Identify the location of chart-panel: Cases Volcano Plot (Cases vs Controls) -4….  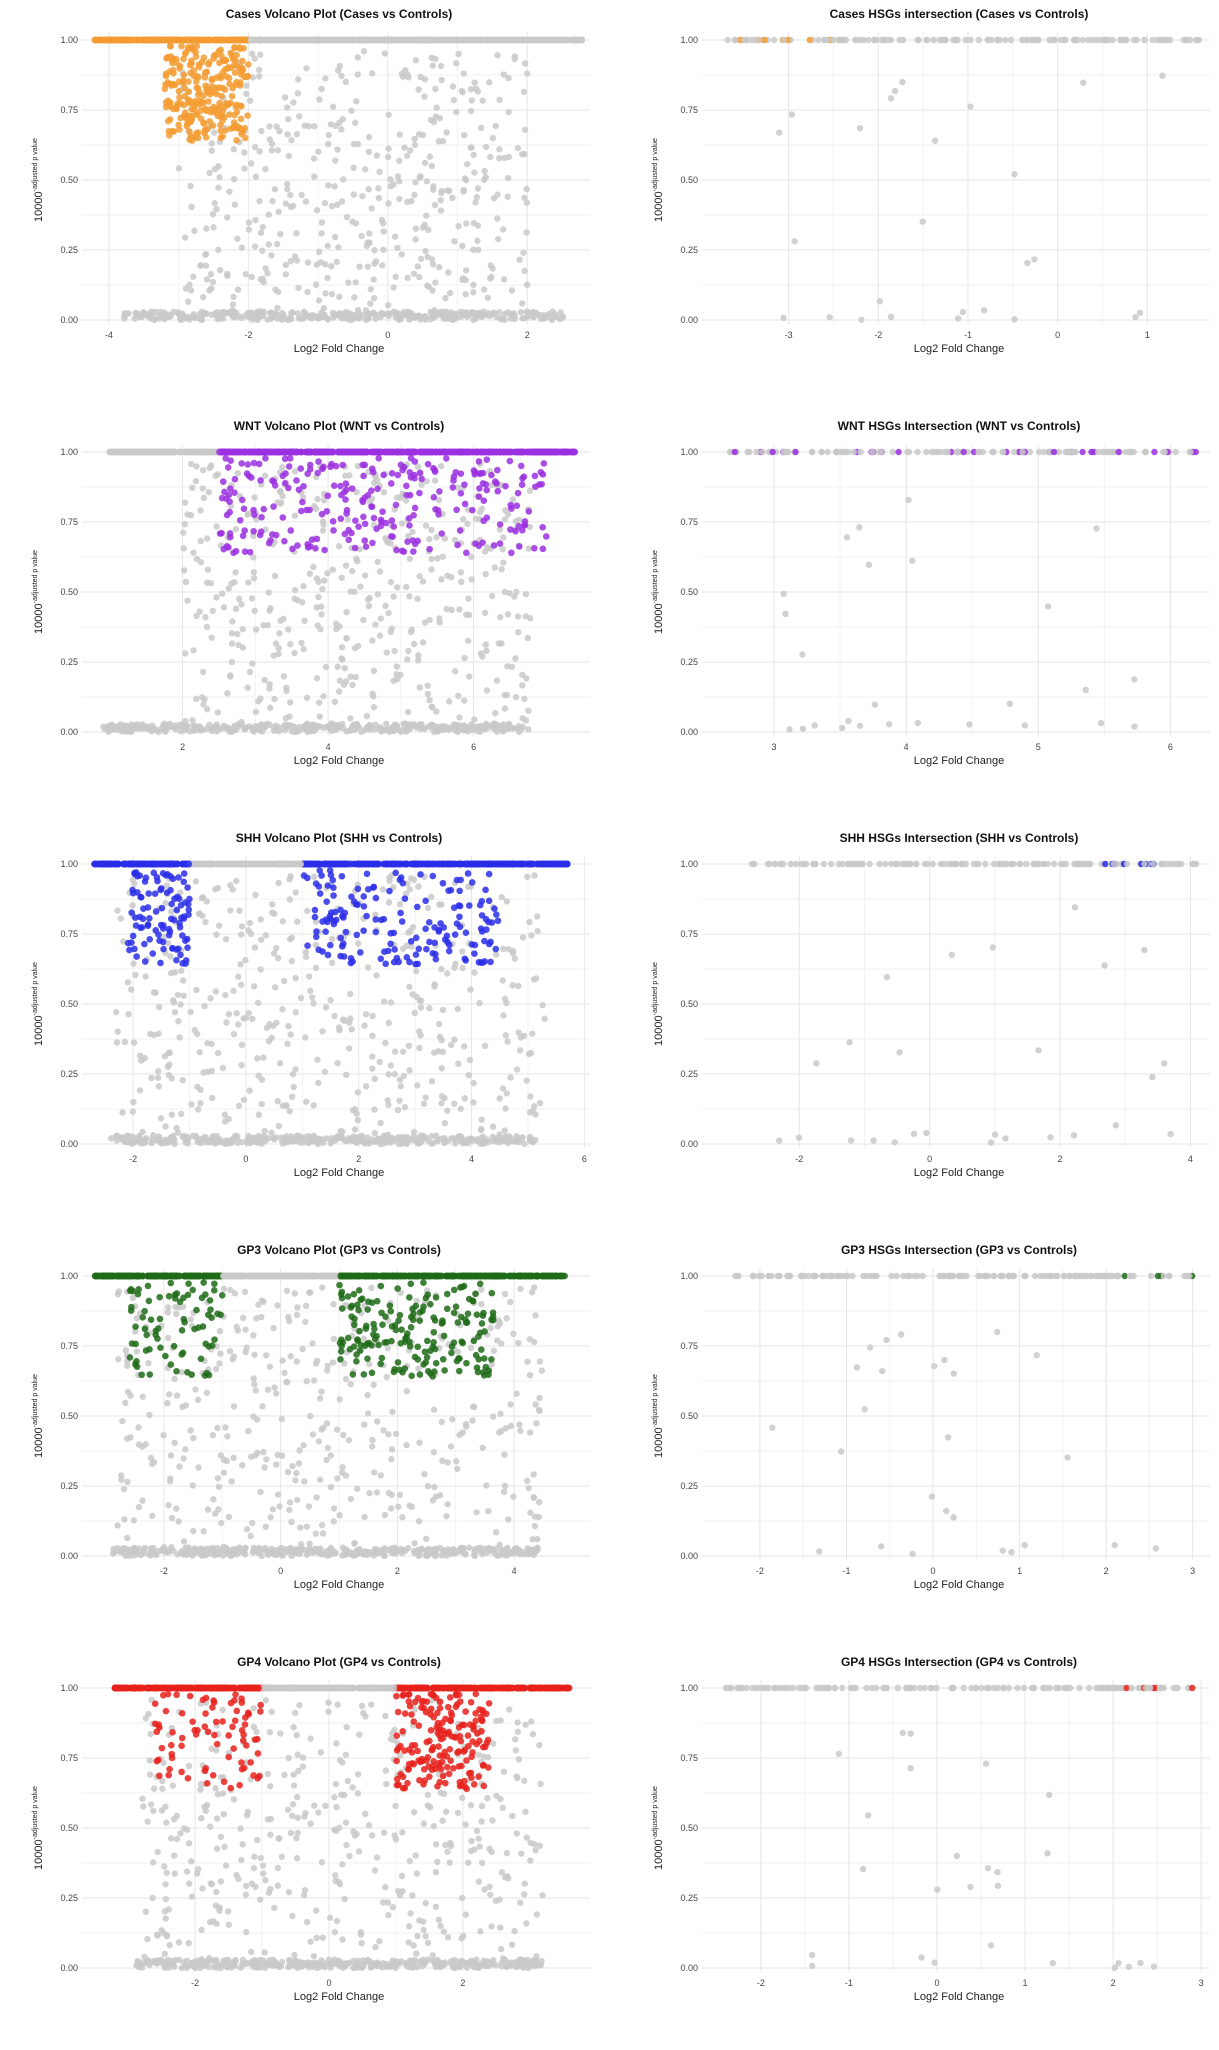
(300, 200).